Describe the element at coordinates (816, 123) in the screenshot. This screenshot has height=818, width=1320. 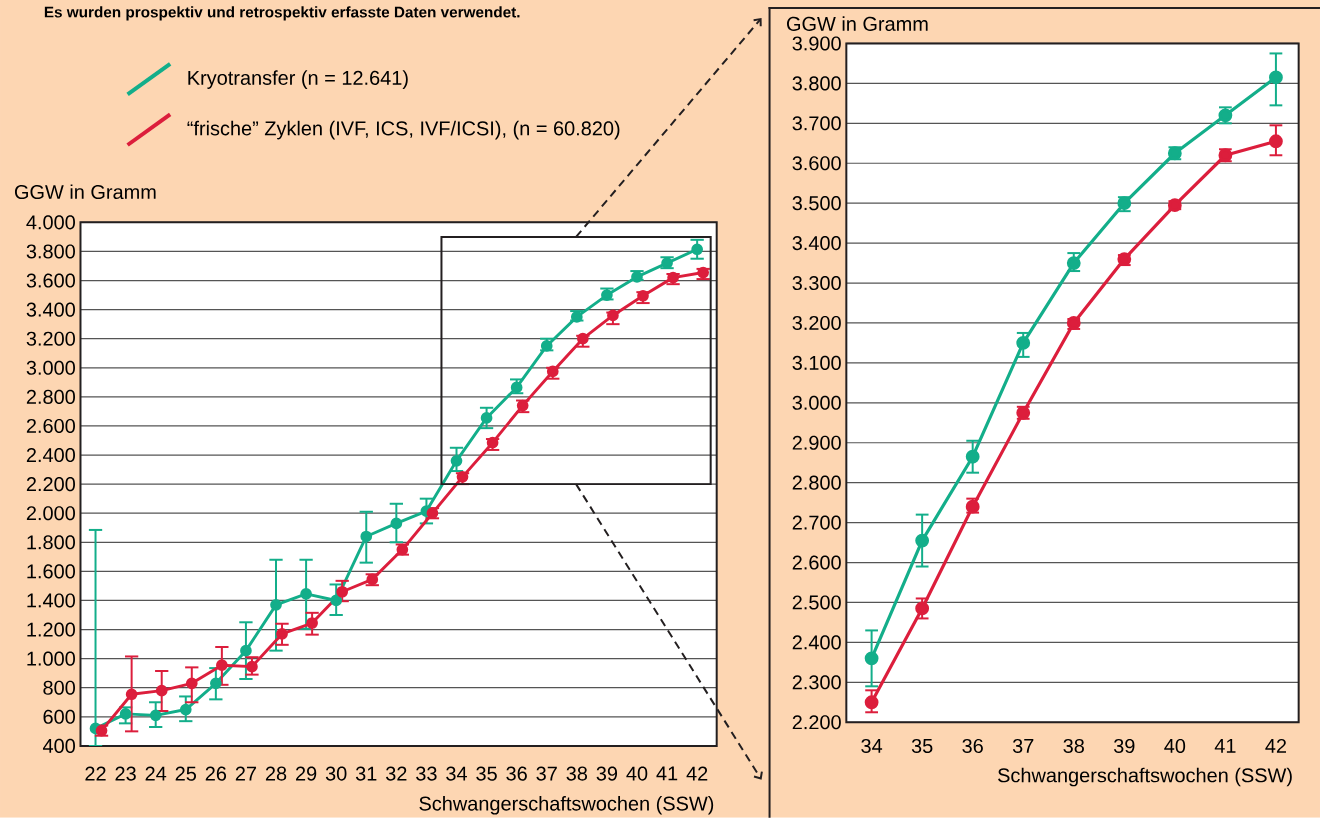
I see `y-tick-label: 3.700` at that location.